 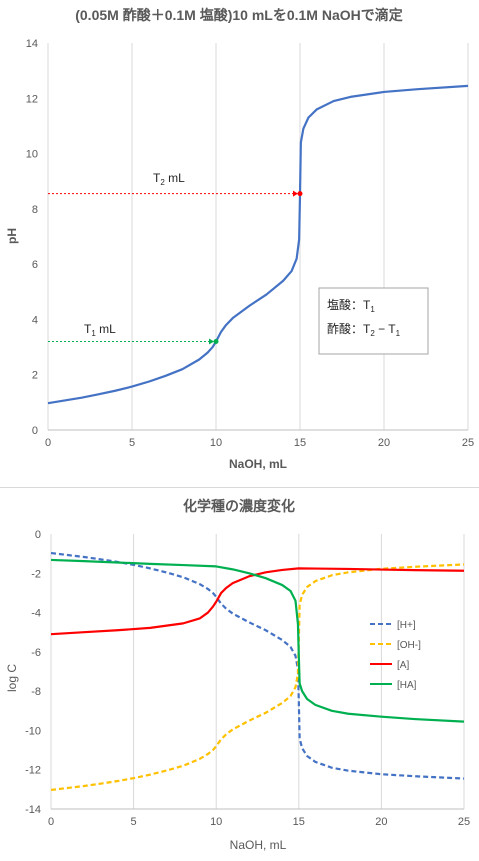 What do you see at coordinates (33, 771) in the screenshot?
I see `y-tick-label: -12` at bounding box center [33, 771].